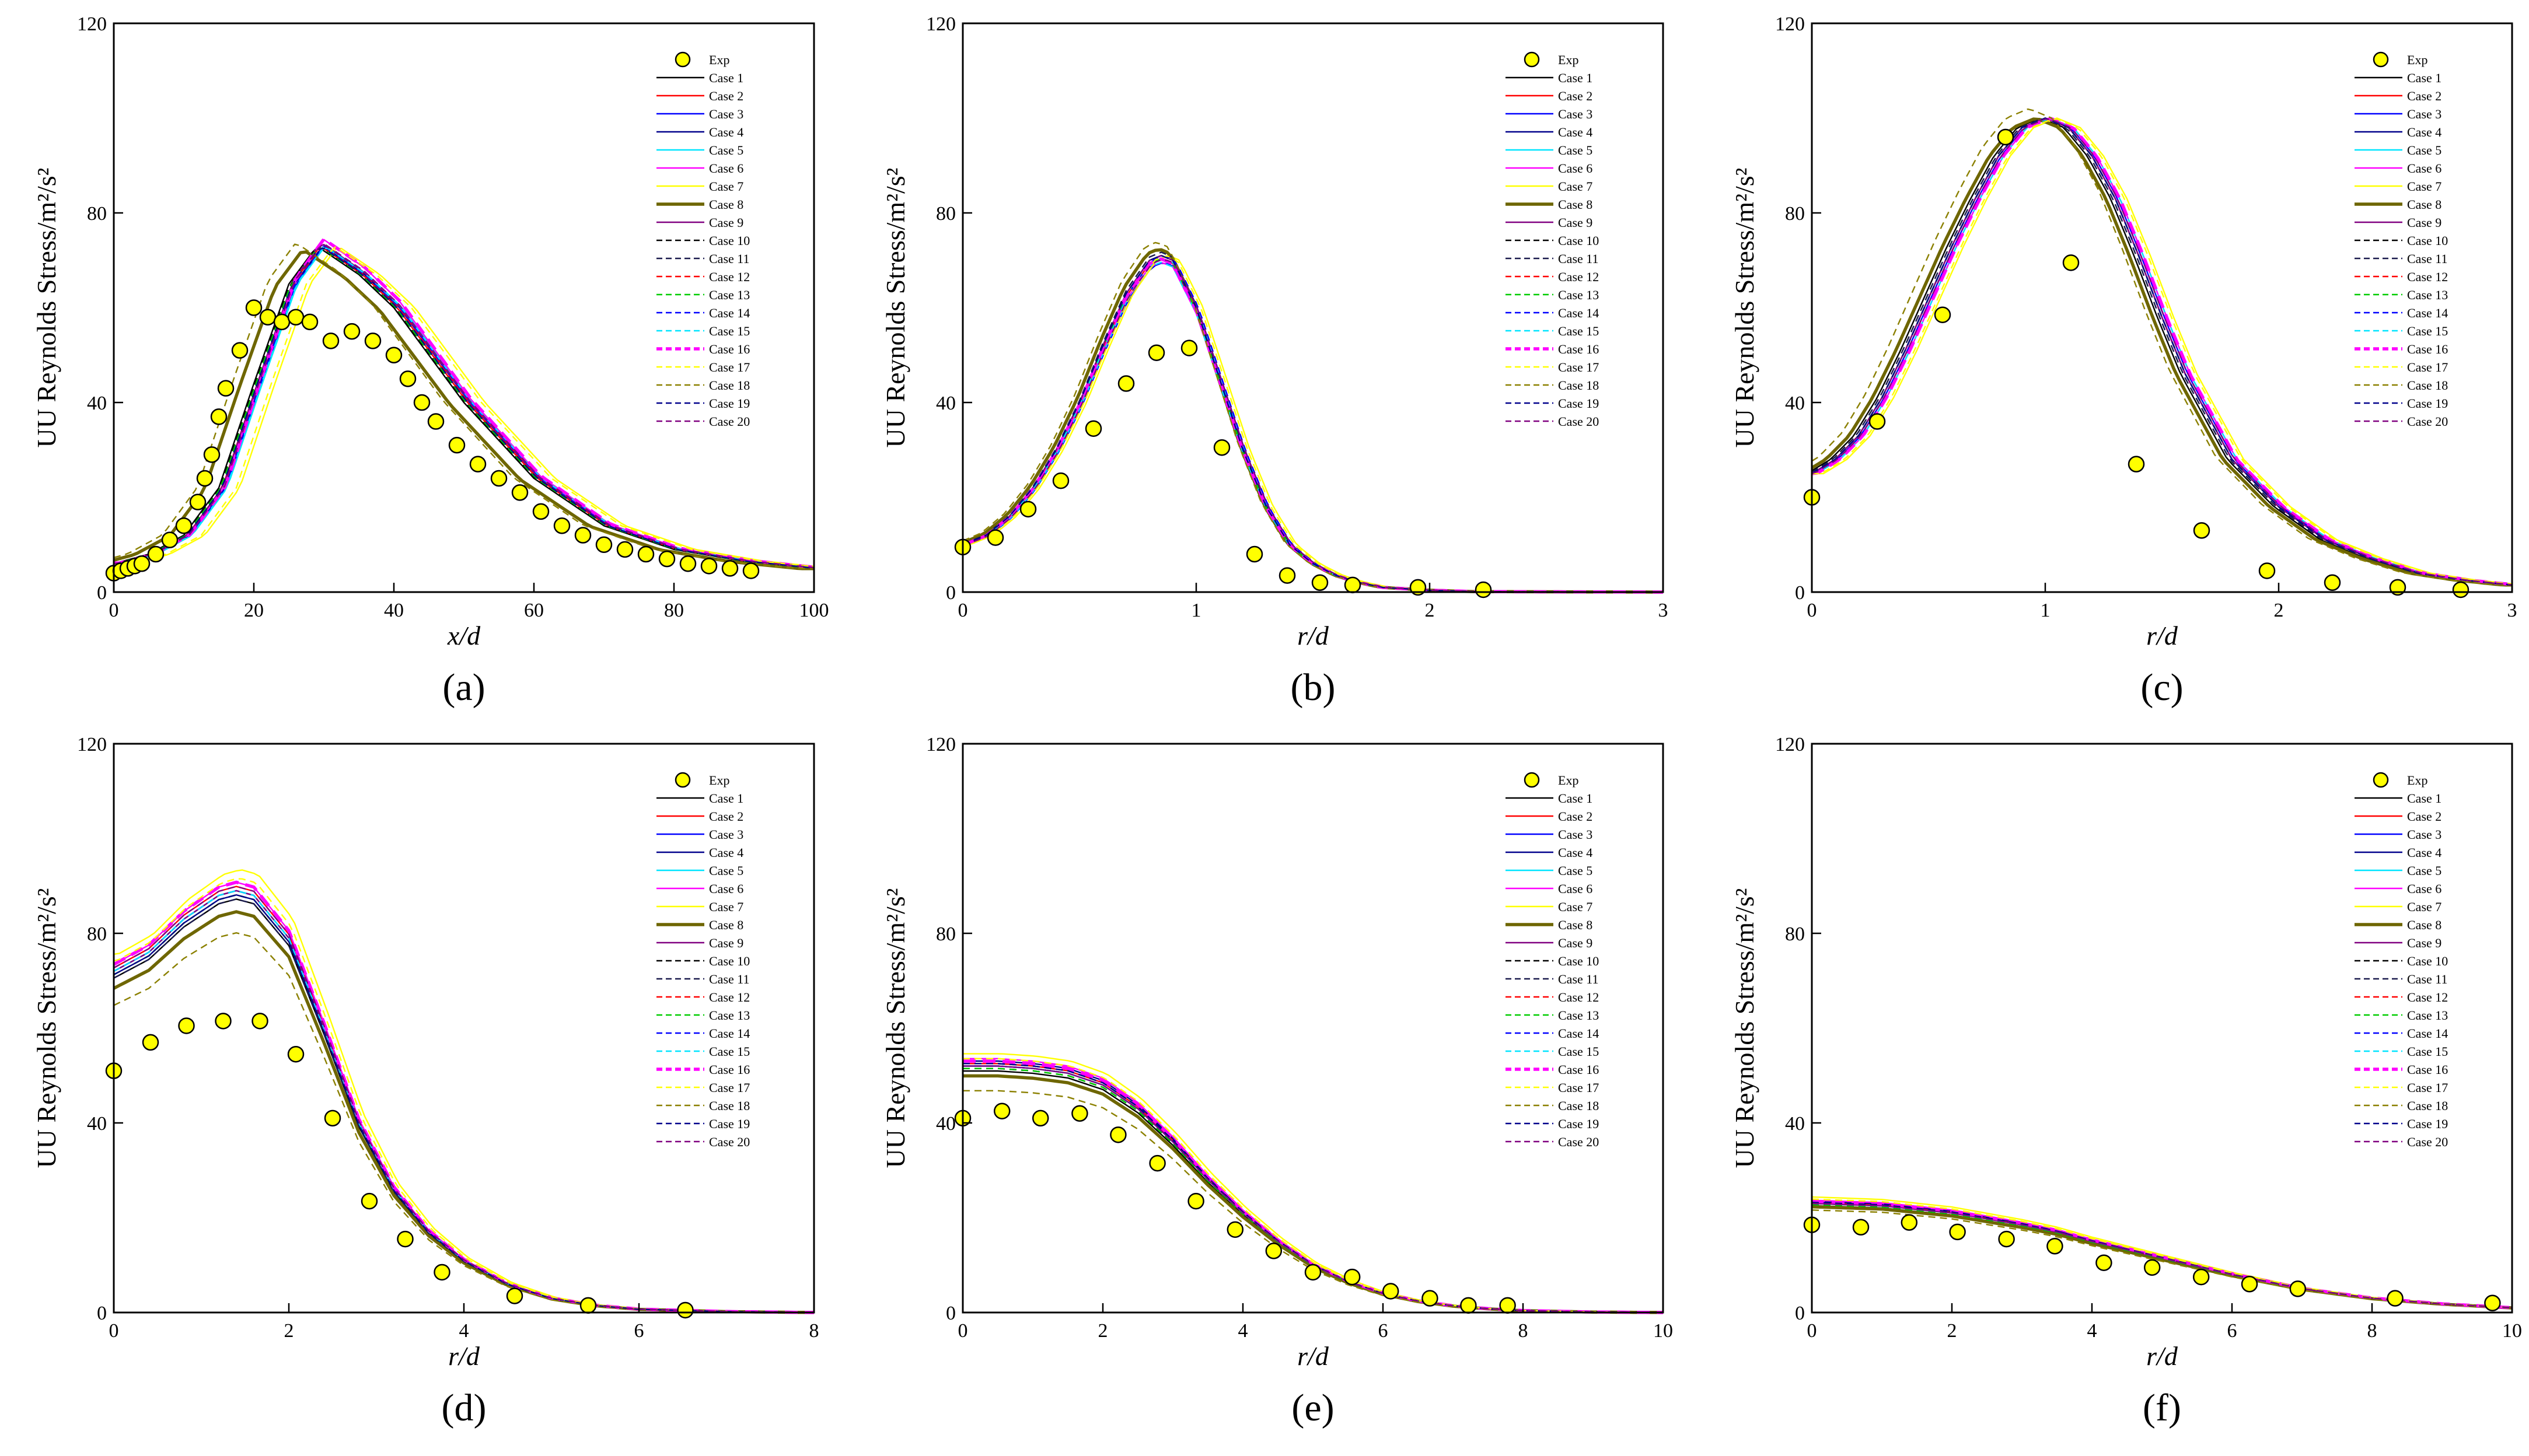  I want to click on panel-label: (b), so click(1314, 687).